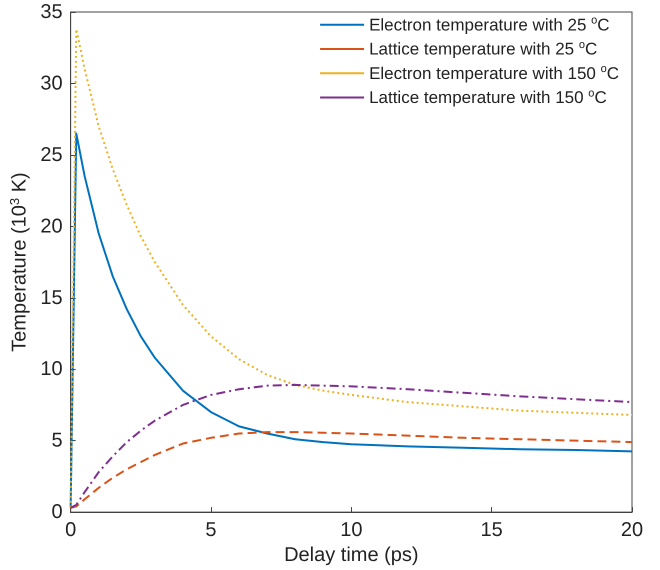 This screenshot has height=570, width=660. I want to click on y-tick-label: 15, so click(51, 297).